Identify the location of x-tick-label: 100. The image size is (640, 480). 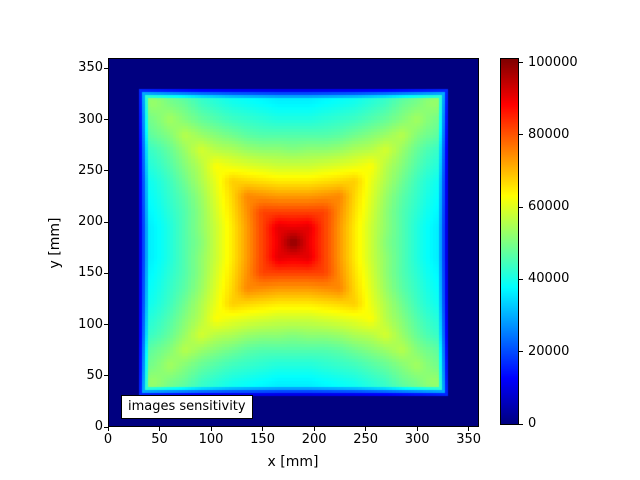
(211, 439).